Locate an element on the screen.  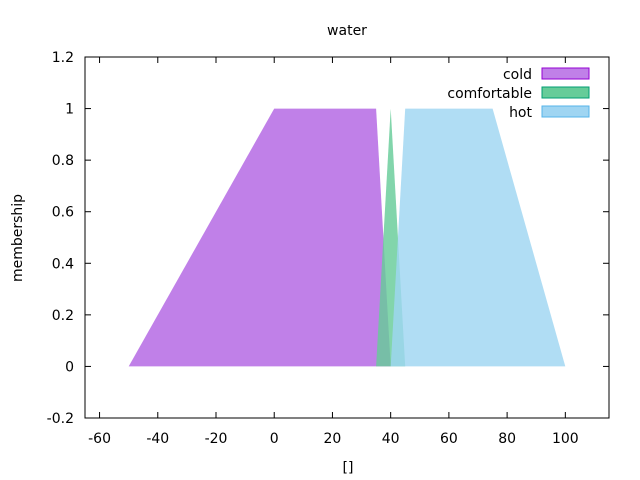
x-tick-label: 0 is located at coordinates (274, 439).